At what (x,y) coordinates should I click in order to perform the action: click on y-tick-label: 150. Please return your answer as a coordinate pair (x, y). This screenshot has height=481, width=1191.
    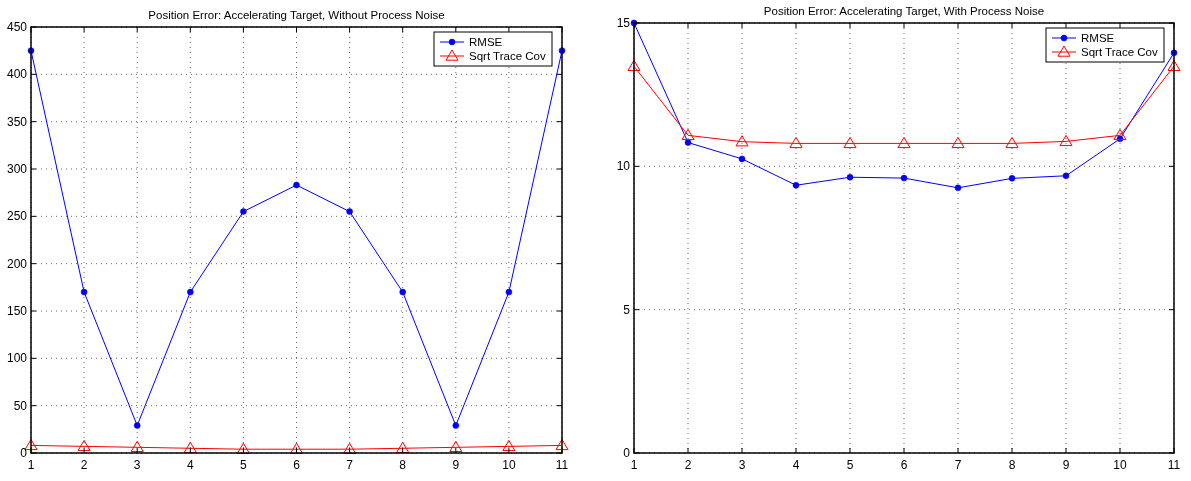
    Looking at the image, I should click on (17, 311).